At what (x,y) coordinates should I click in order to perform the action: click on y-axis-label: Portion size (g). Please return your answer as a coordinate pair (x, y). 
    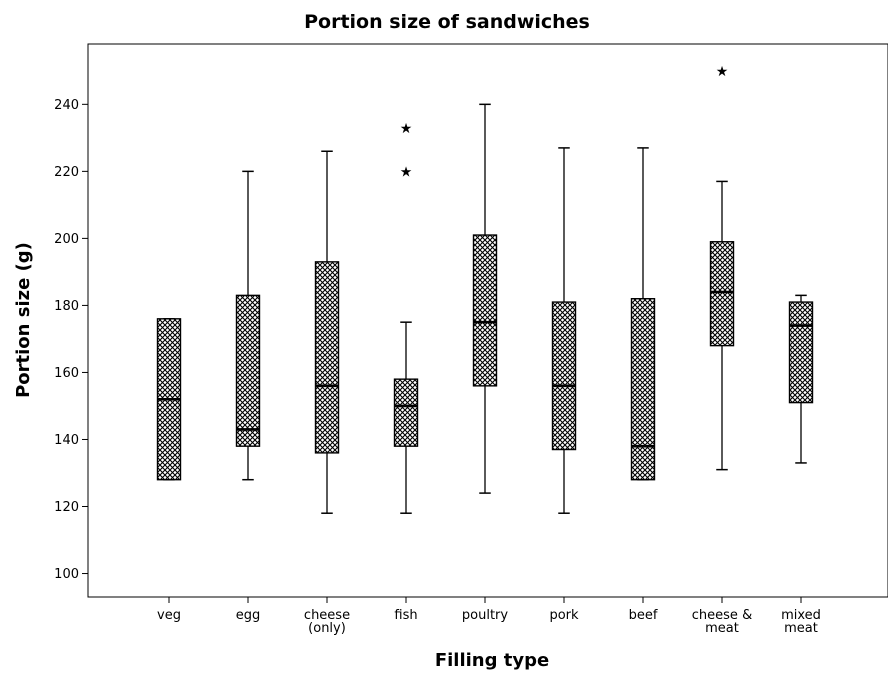
    Looking at the image, I should click on (23, 320).